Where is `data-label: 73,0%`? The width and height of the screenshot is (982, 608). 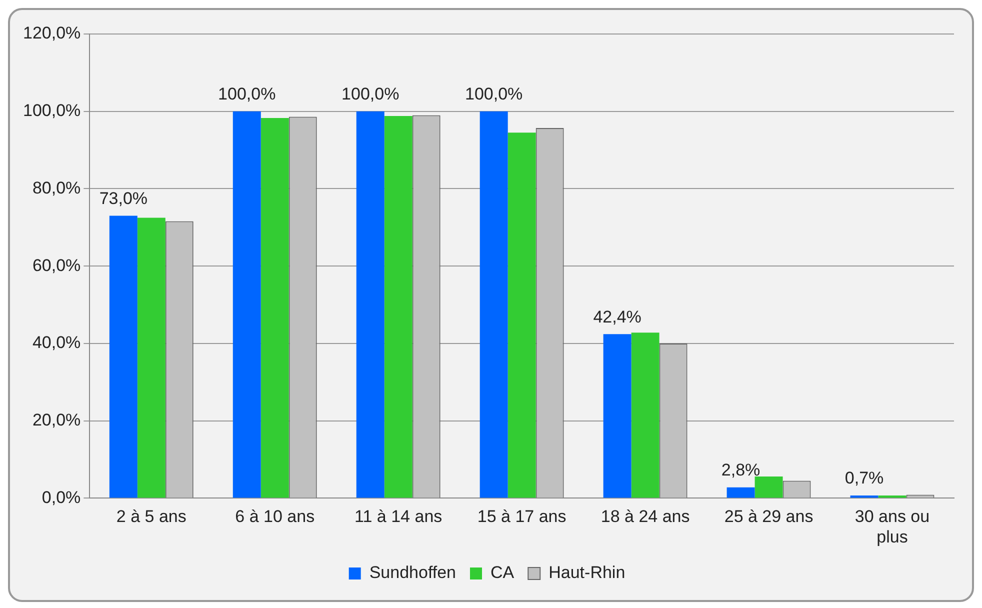
data-label: 73,0% is located at coordinates (123, 198).